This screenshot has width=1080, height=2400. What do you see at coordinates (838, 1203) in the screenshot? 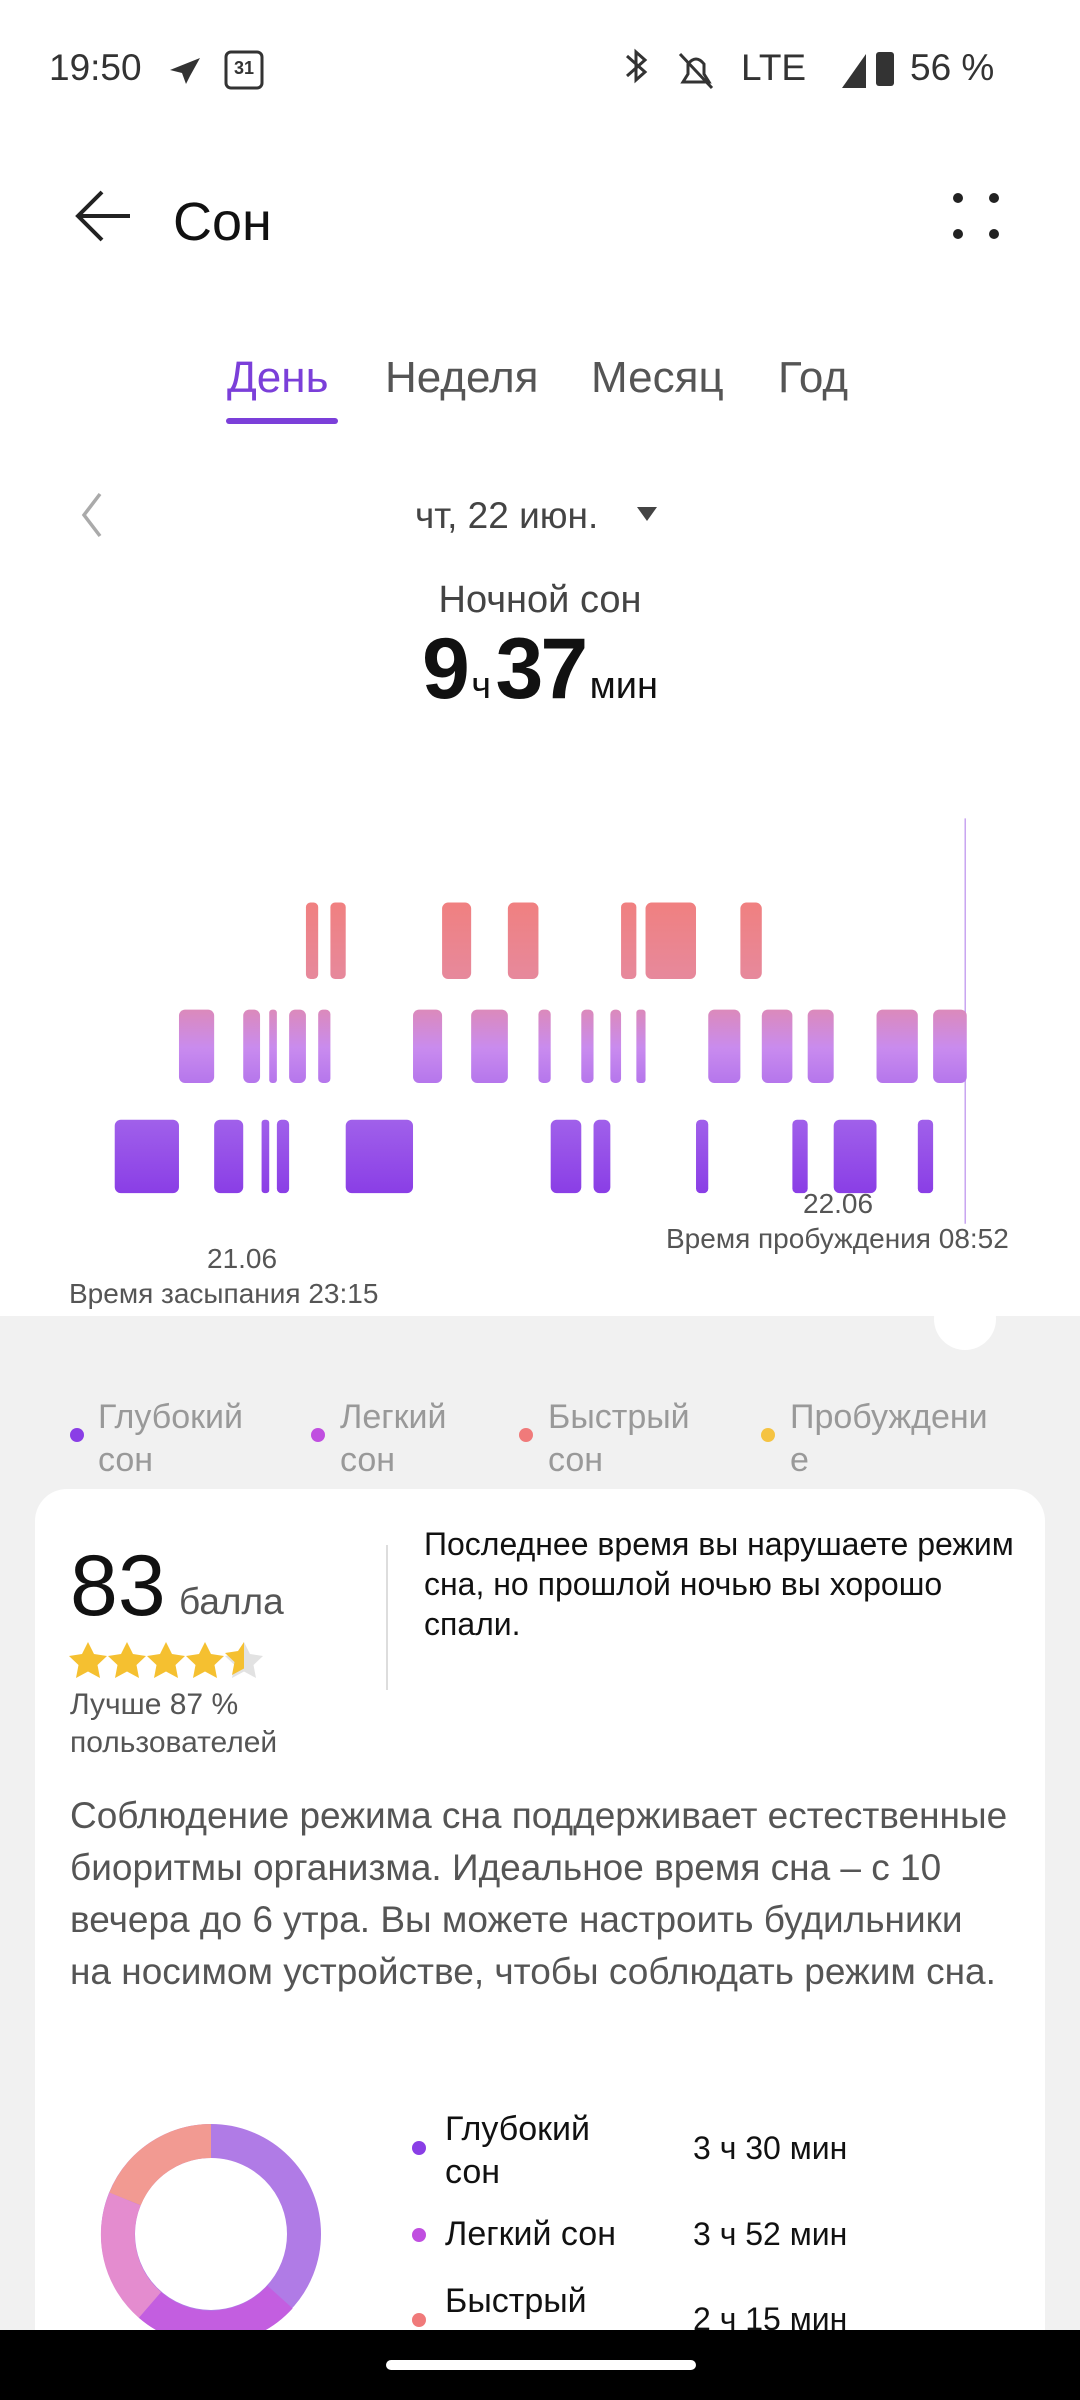
I see `end-date: 22.06` at bounding box center [838, 1203].